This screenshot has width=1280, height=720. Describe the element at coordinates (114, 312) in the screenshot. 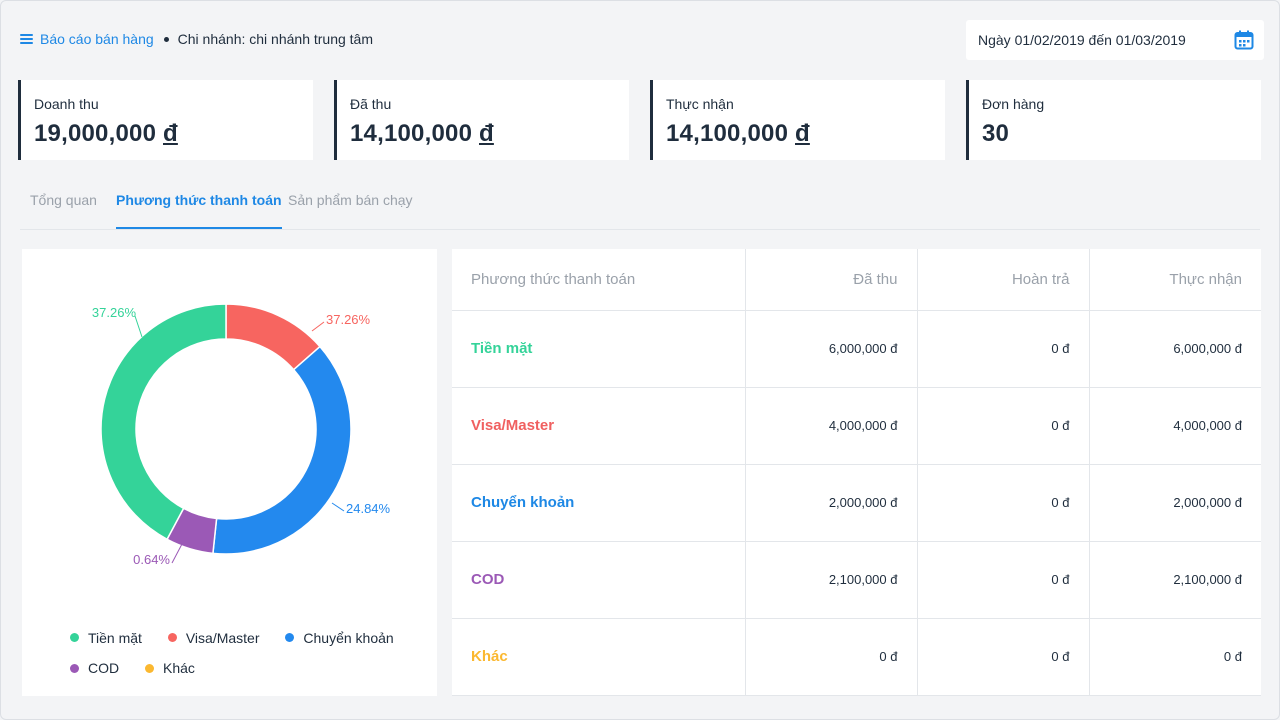

I see `donut-label-cash: 37.26%` at that location.